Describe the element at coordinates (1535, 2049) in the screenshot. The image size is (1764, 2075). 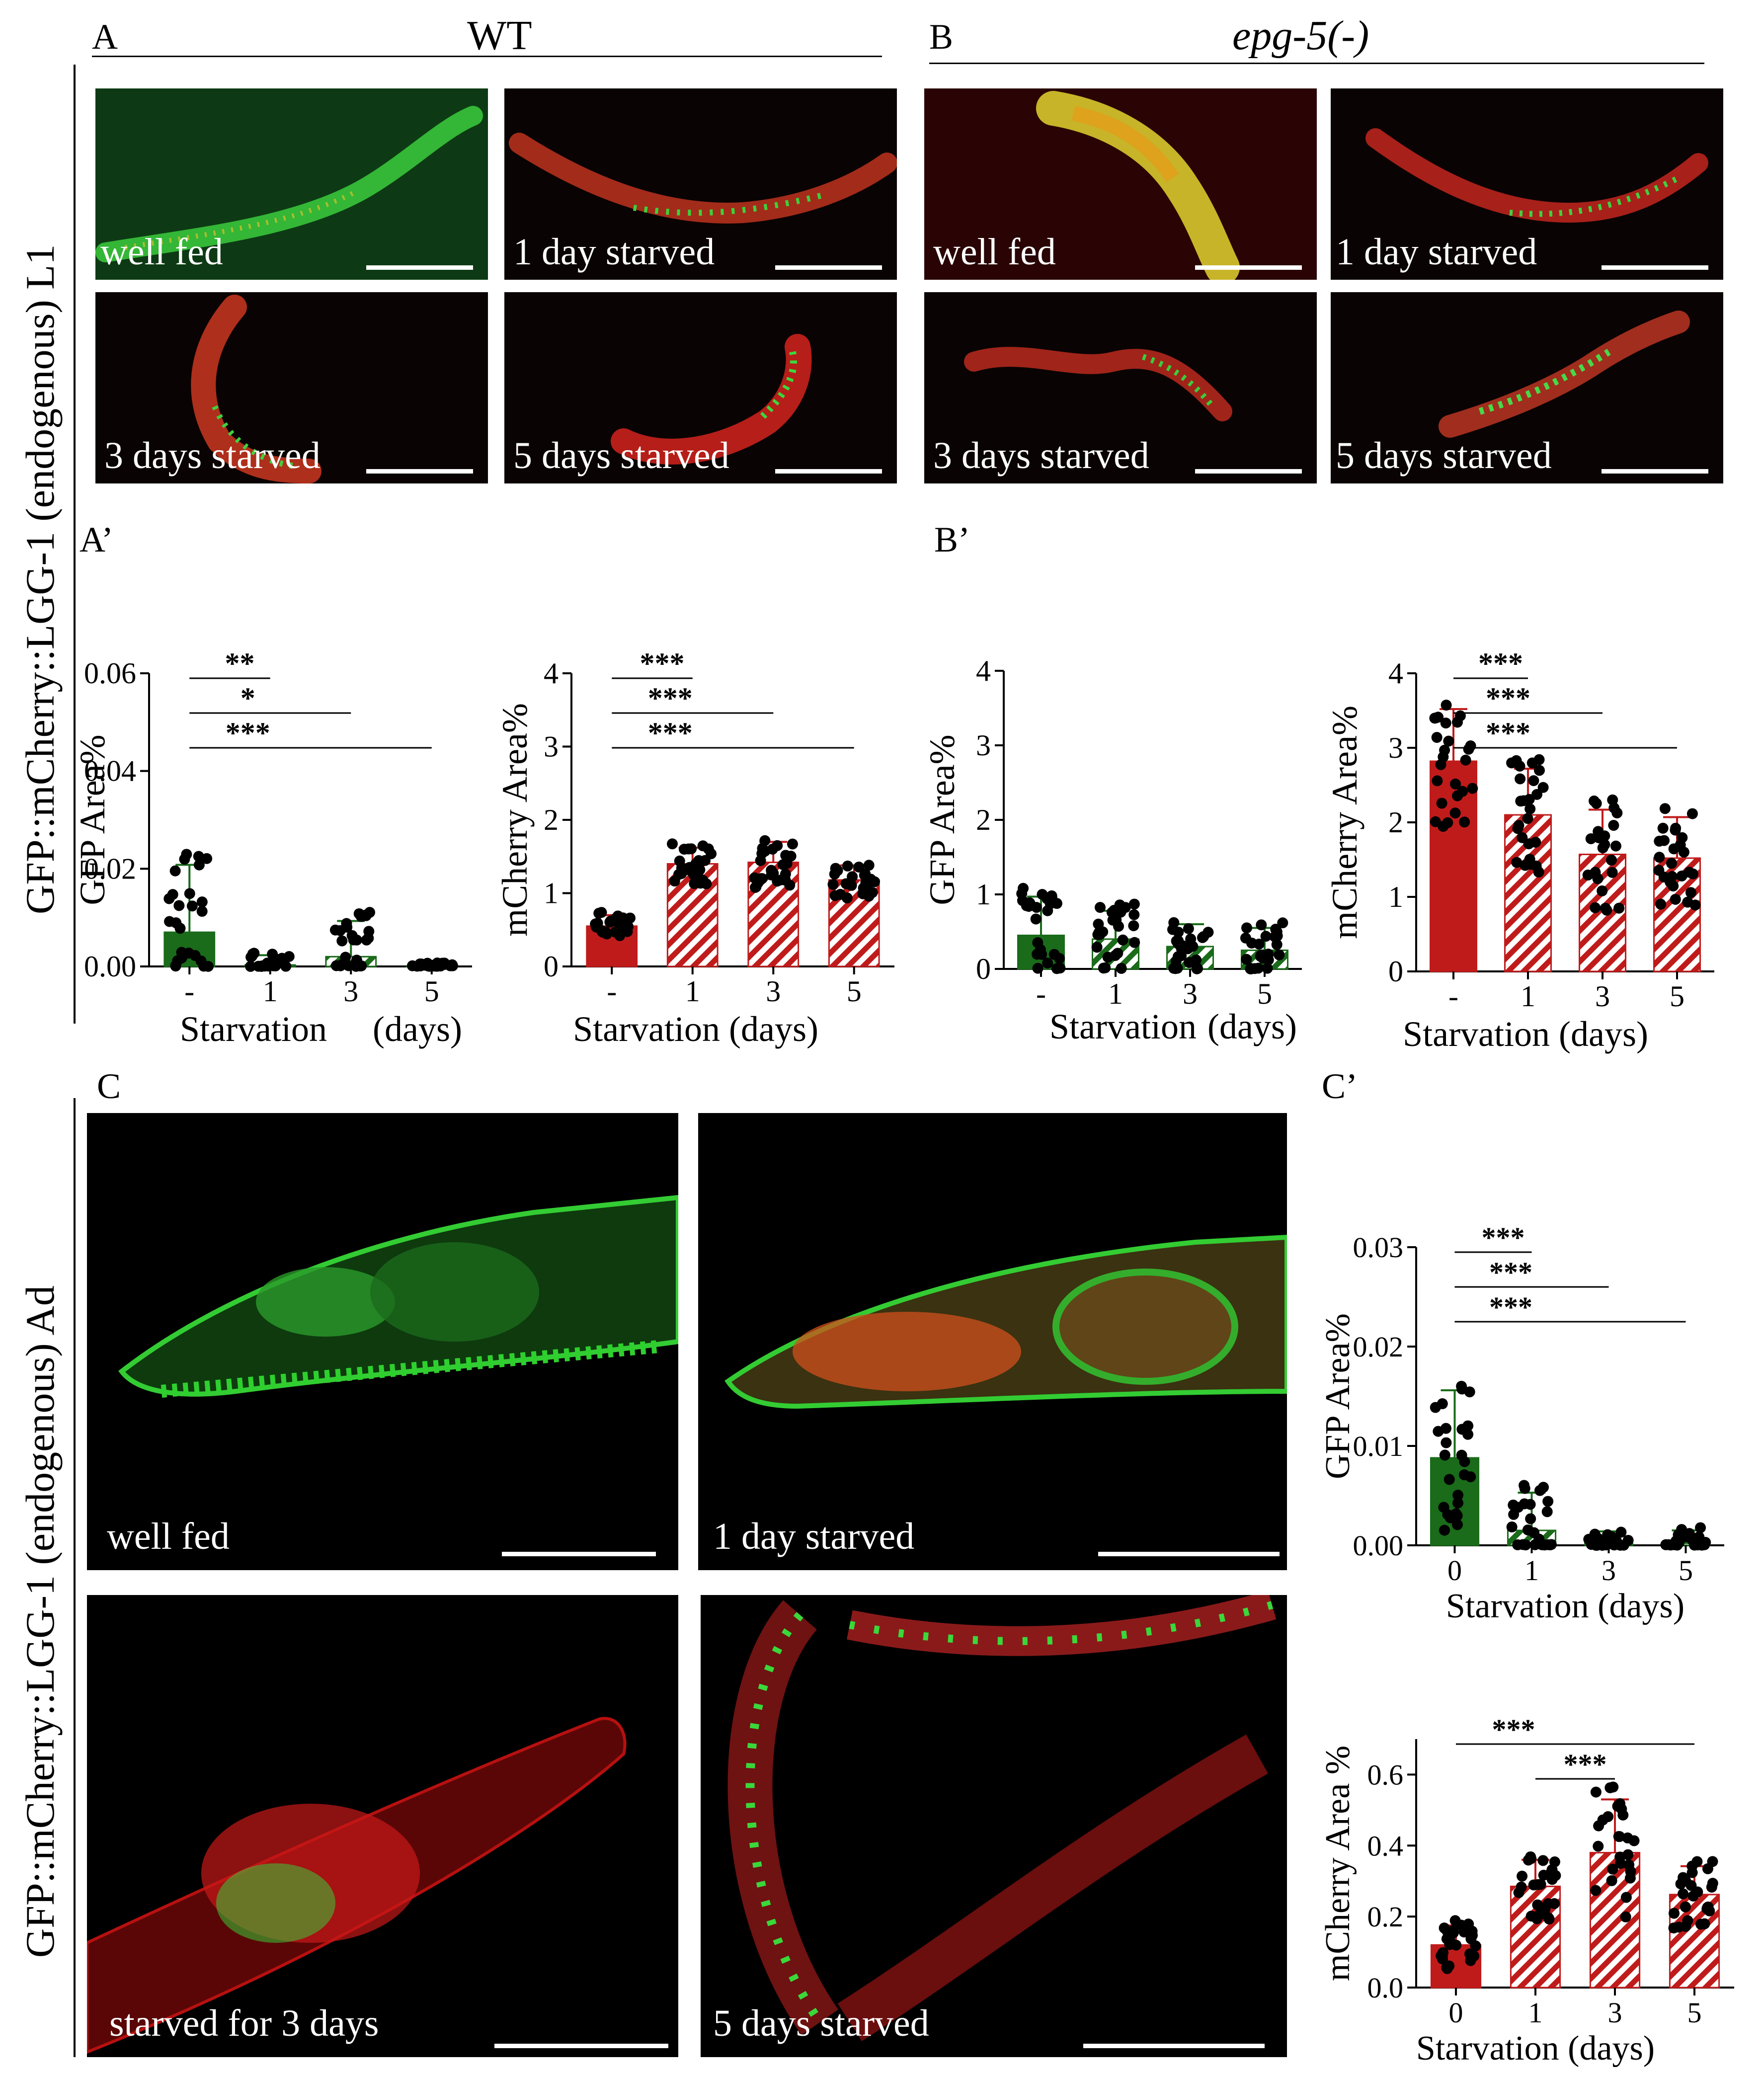
I see `x-axis-label: Starvation (days)` at that location.